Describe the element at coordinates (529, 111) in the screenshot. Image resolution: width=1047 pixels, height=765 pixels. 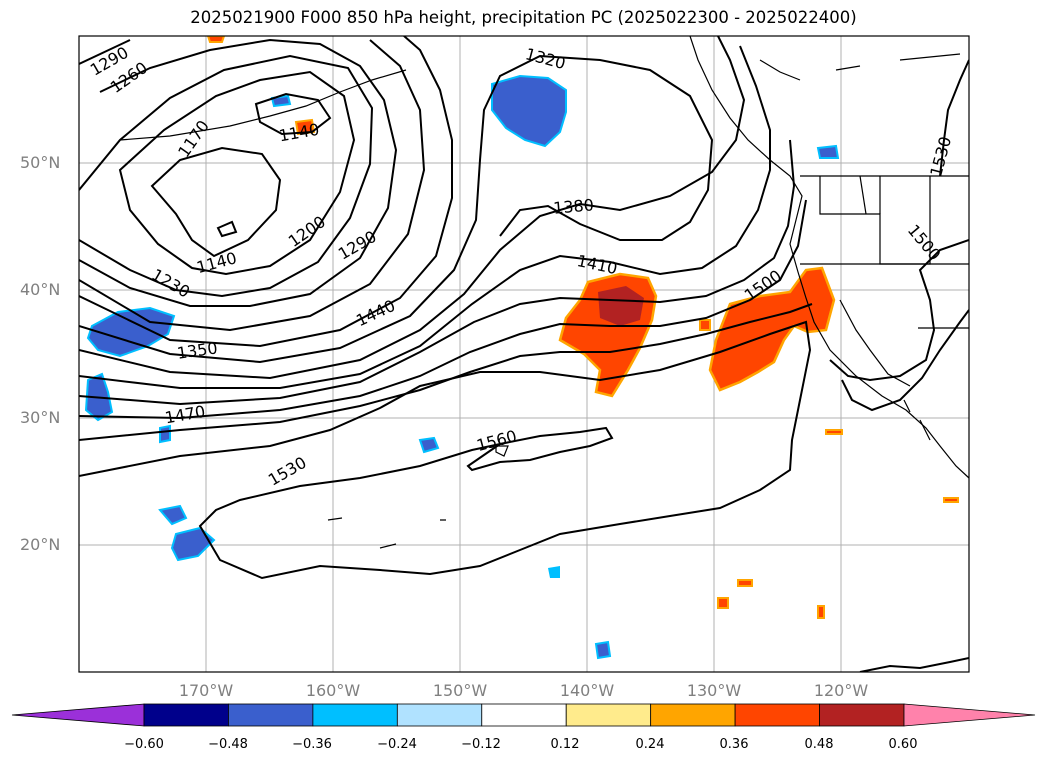
I see `negative-anomaly-gulf-alaska` at that location.